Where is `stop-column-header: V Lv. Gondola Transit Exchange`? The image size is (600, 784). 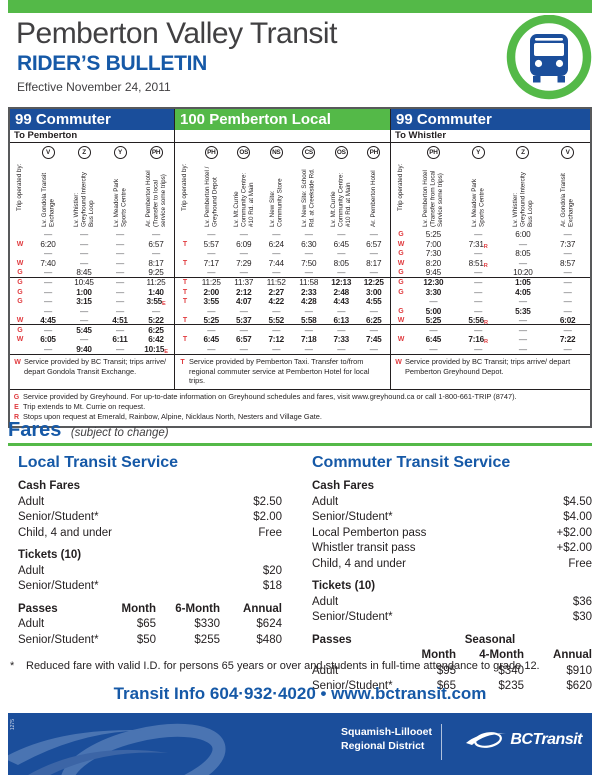 stop-column-header: V Lv. Gondola Transit Exchange is located at coordinates (48, 186).